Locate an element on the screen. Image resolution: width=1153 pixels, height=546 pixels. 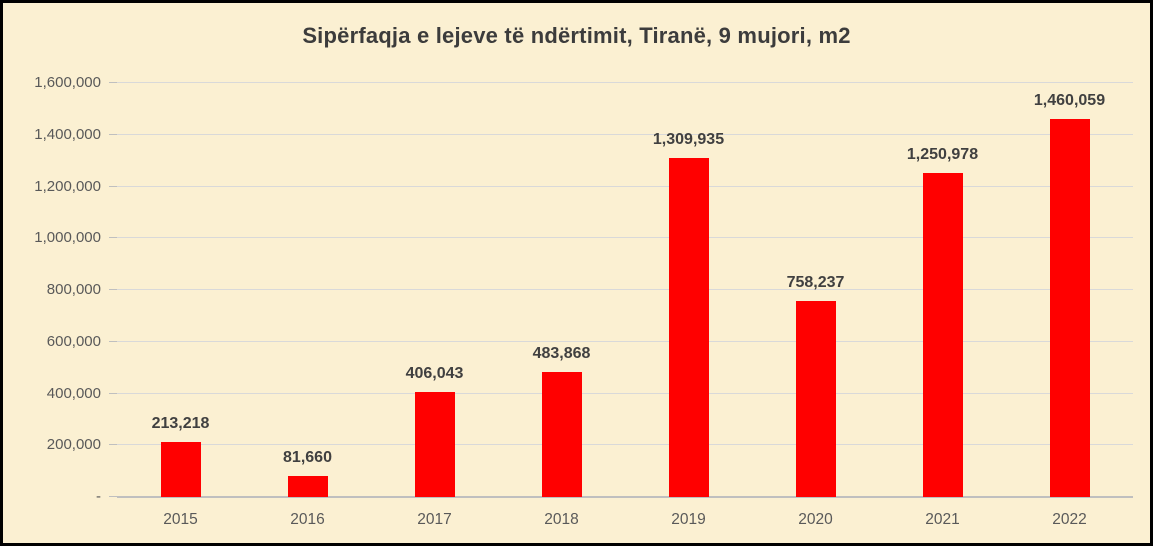
x-axis-label-2022: 2022 is located at coordinates (1069, 519).